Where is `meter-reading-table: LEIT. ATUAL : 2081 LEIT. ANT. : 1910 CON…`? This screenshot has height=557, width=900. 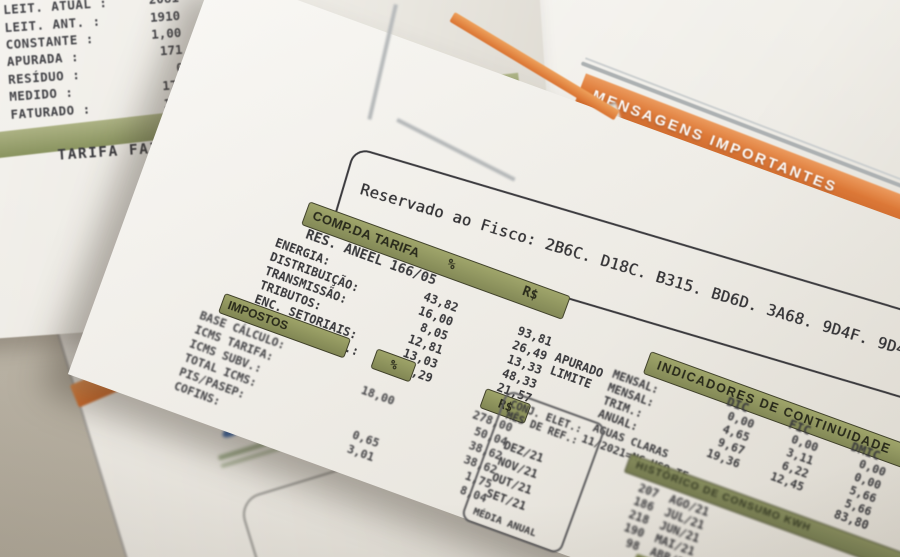
meter-reading-table: LEIT. ATUAL : 2081 LEIT. ANT. : 1910 CON… is located at coordinates (95, 61).